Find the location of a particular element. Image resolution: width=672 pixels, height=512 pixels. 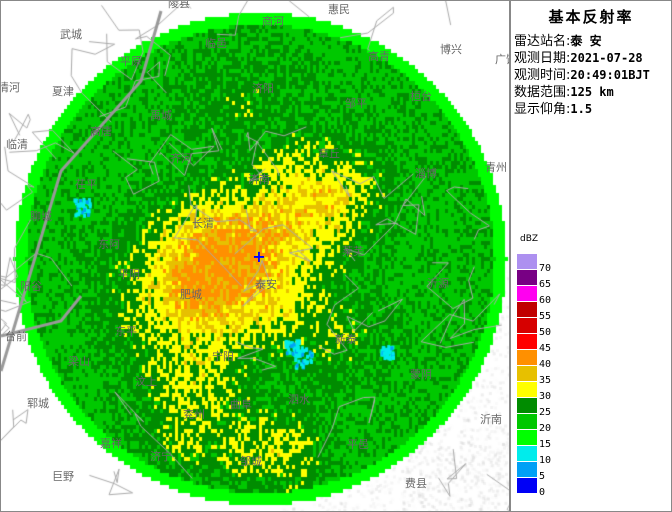

legend-label: 30 is located at coordinates (545, 396).